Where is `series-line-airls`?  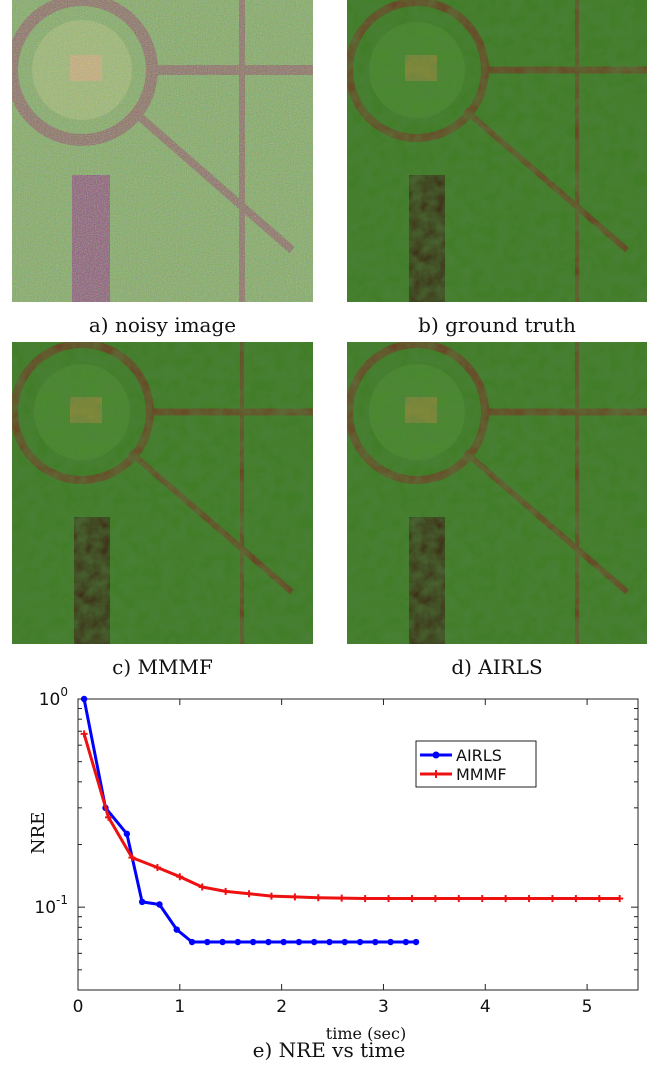
series-line-airls is located at coordinates (250, 820).